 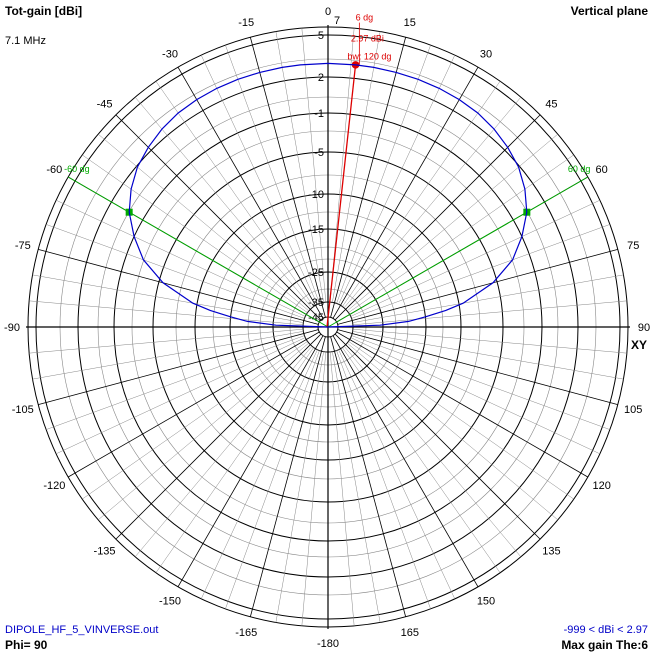 What do you see at coordinates (633, 246) in the screenshot?
I see `angle-tick-label: 75` at bounding box center [633, 246].